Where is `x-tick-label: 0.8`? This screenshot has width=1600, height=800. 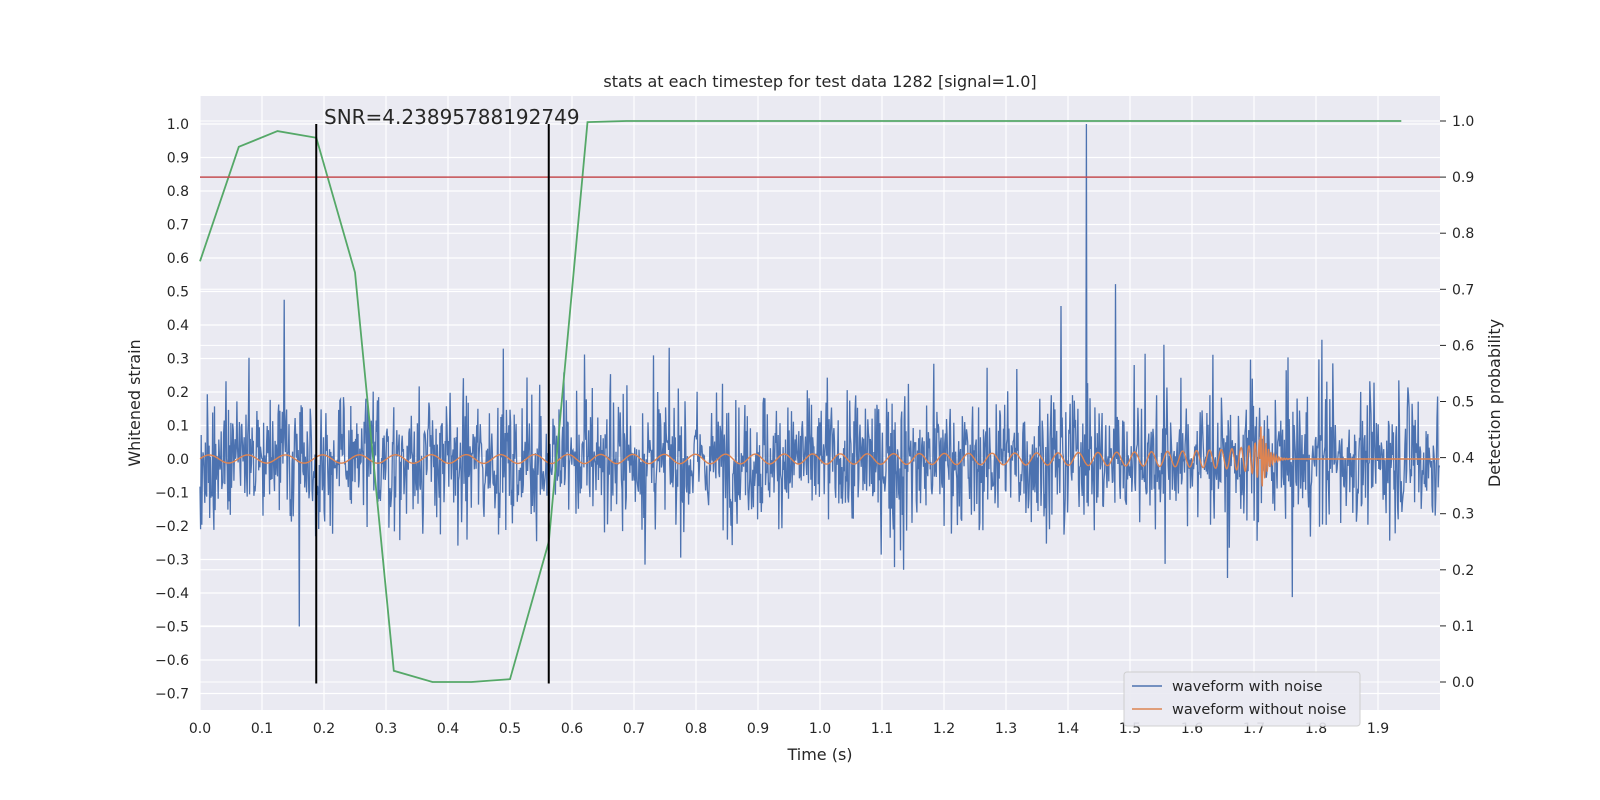 x-tick-label: 0.8 is located at coordinates (696, 729).